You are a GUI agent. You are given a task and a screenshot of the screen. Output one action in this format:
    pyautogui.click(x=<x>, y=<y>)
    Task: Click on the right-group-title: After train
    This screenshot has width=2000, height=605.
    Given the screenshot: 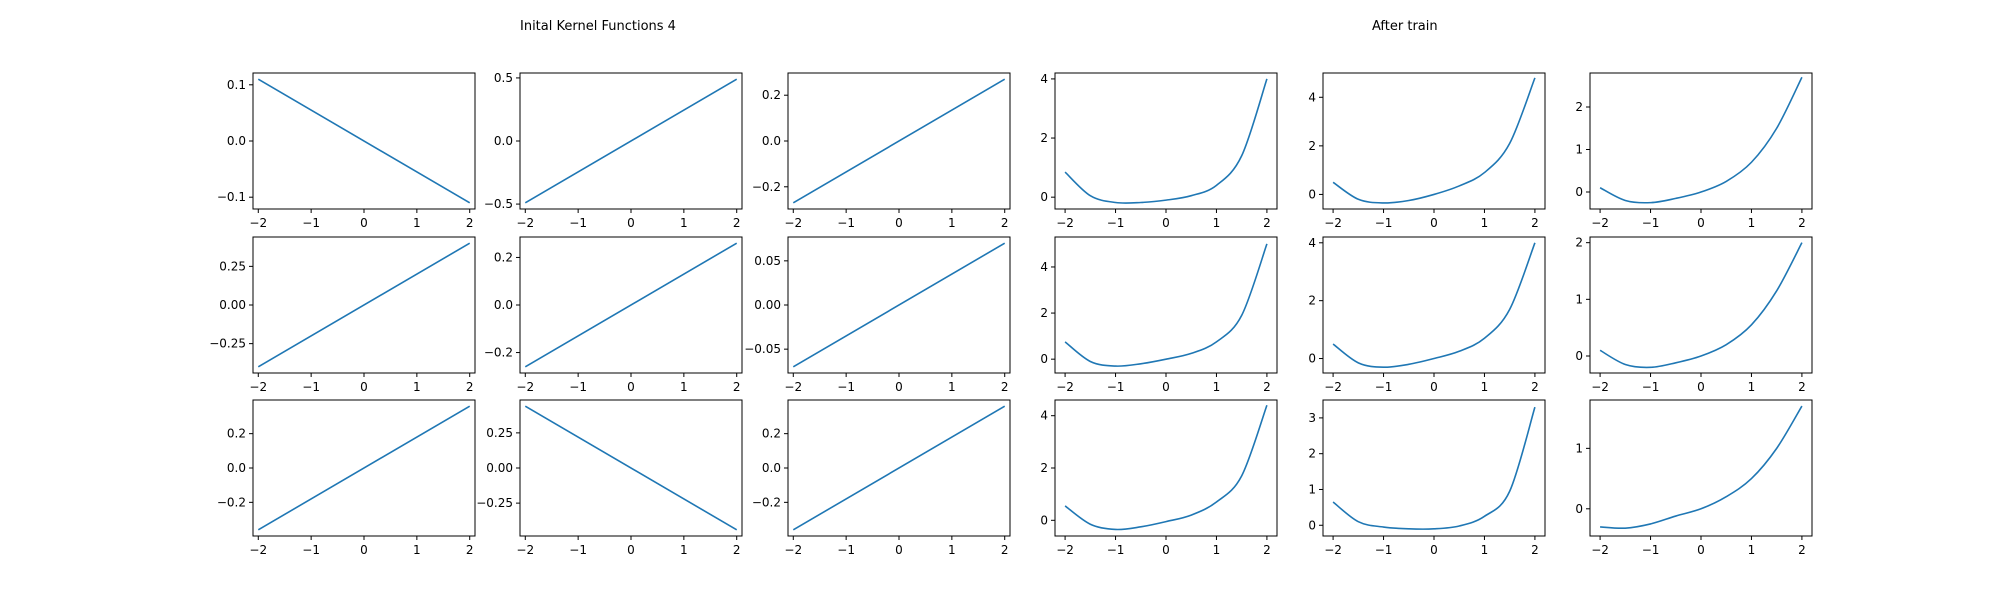 What is the action you would take?
    pyautogui.click(x=1405, y=26)
    